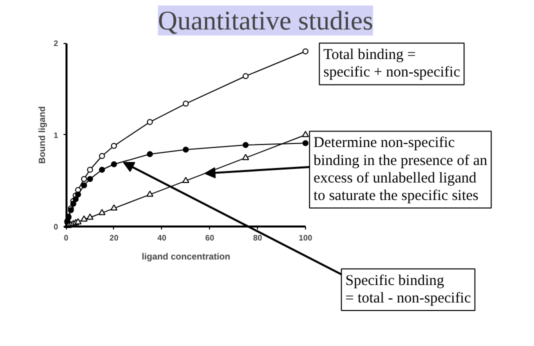 This screenshot has height=346, width=534. Describe the element at coordinates (408, 289) in the screenshot. I see `annotation: Specific binding = total - non-specific` at that location.